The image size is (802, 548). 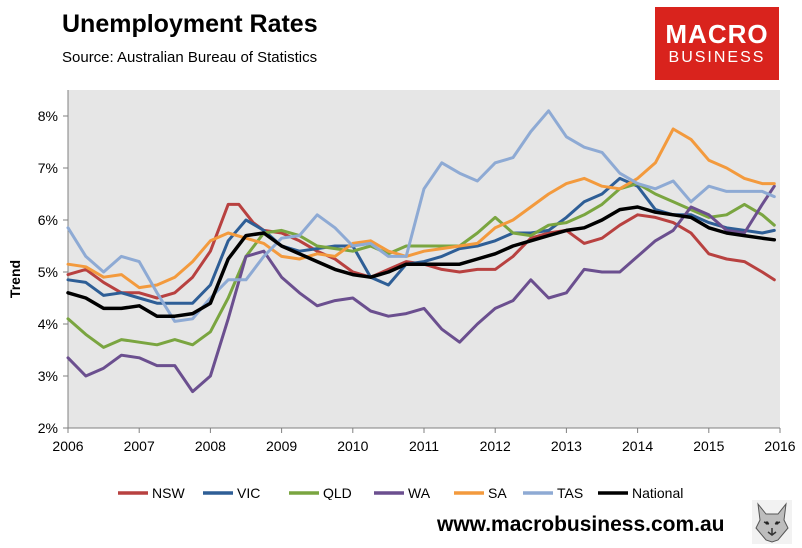 What do you see at coordinates (190, 57) in the screenshot?
I see `chart-source: Source: Australian Bureau of Statistics` at bounding box center [190, 57].